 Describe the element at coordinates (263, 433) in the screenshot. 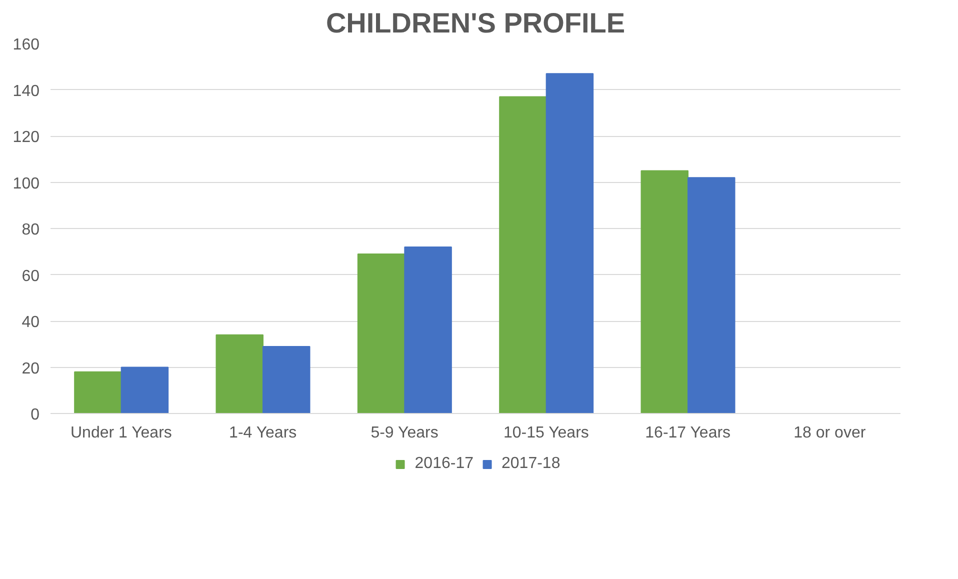

I see `x-tick-label: 1-4 Years` at that location.